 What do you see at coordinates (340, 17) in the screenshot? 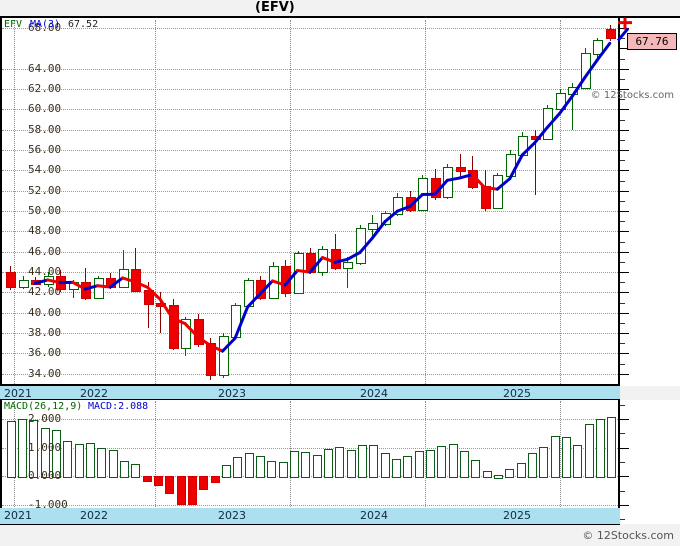
I see `title-divider` at bounding box center [340, 17].